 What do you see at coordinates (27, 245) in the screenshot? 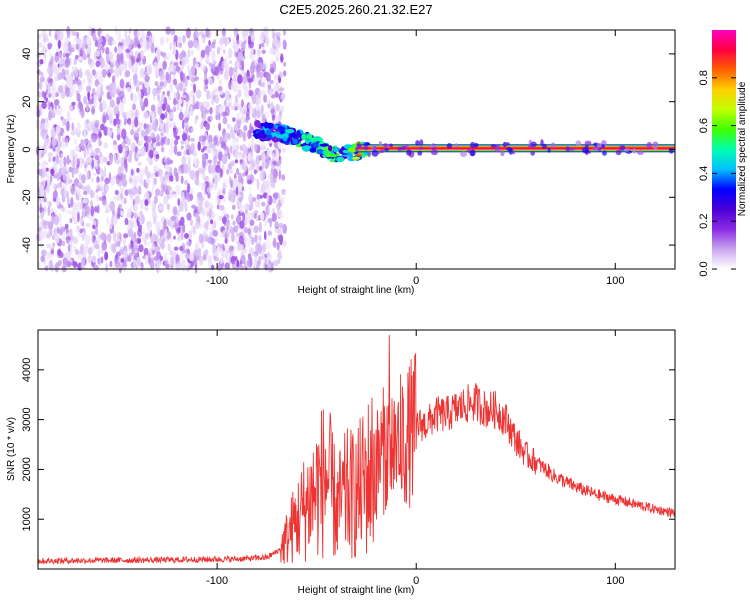
I see `spectrogram-y-tick-label: -40` at bounding box center [27, 245].